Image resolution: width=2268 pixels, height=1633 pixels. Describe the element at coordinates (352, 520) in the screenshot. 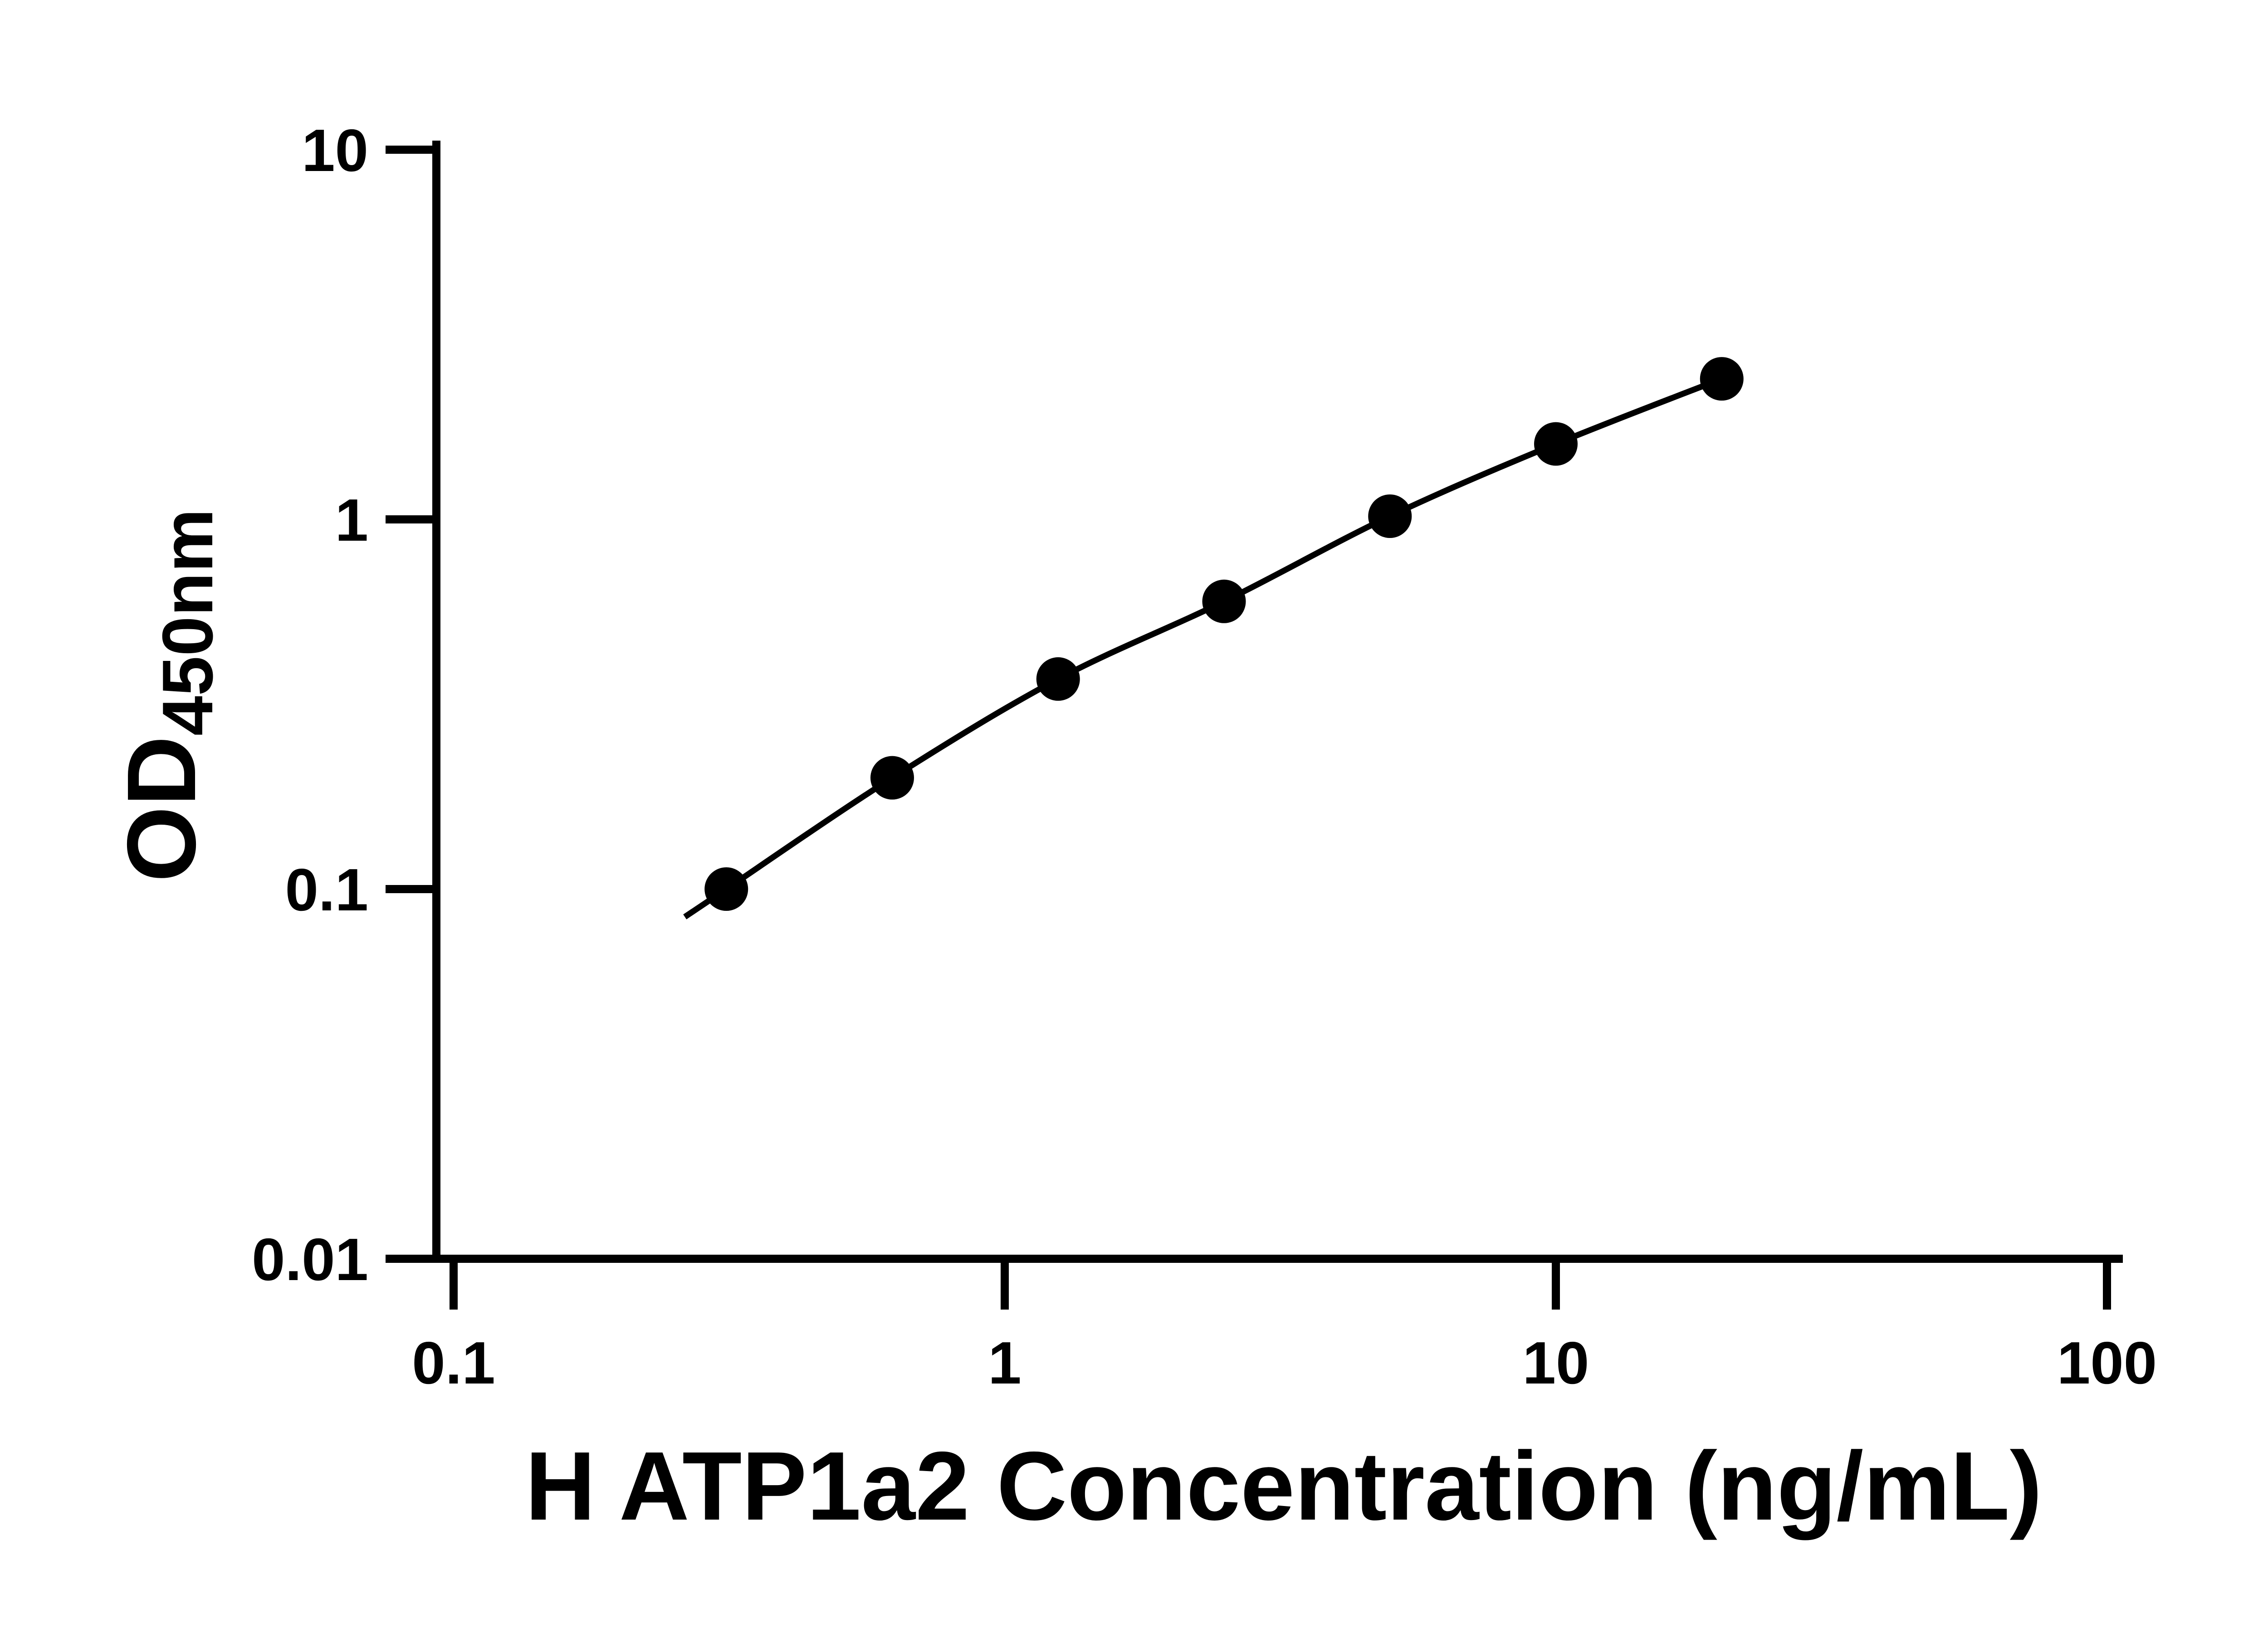

I see `y-tick-label: 1` at that location.